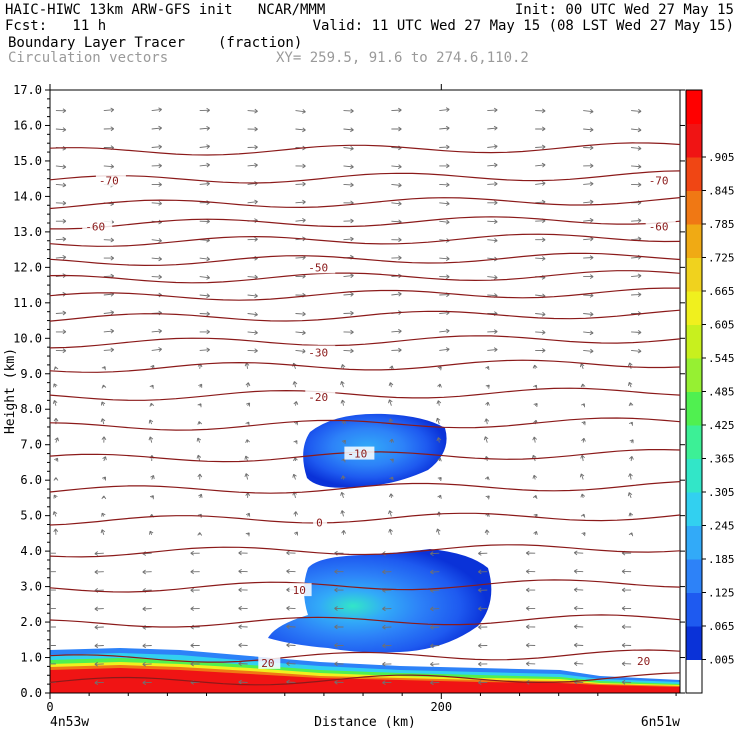 The image size is (740, 740). What do you see at coordinates (27, 338) in the screenshot?
I see `y-tick-label: 10.0` at bounding box center [27, 338].